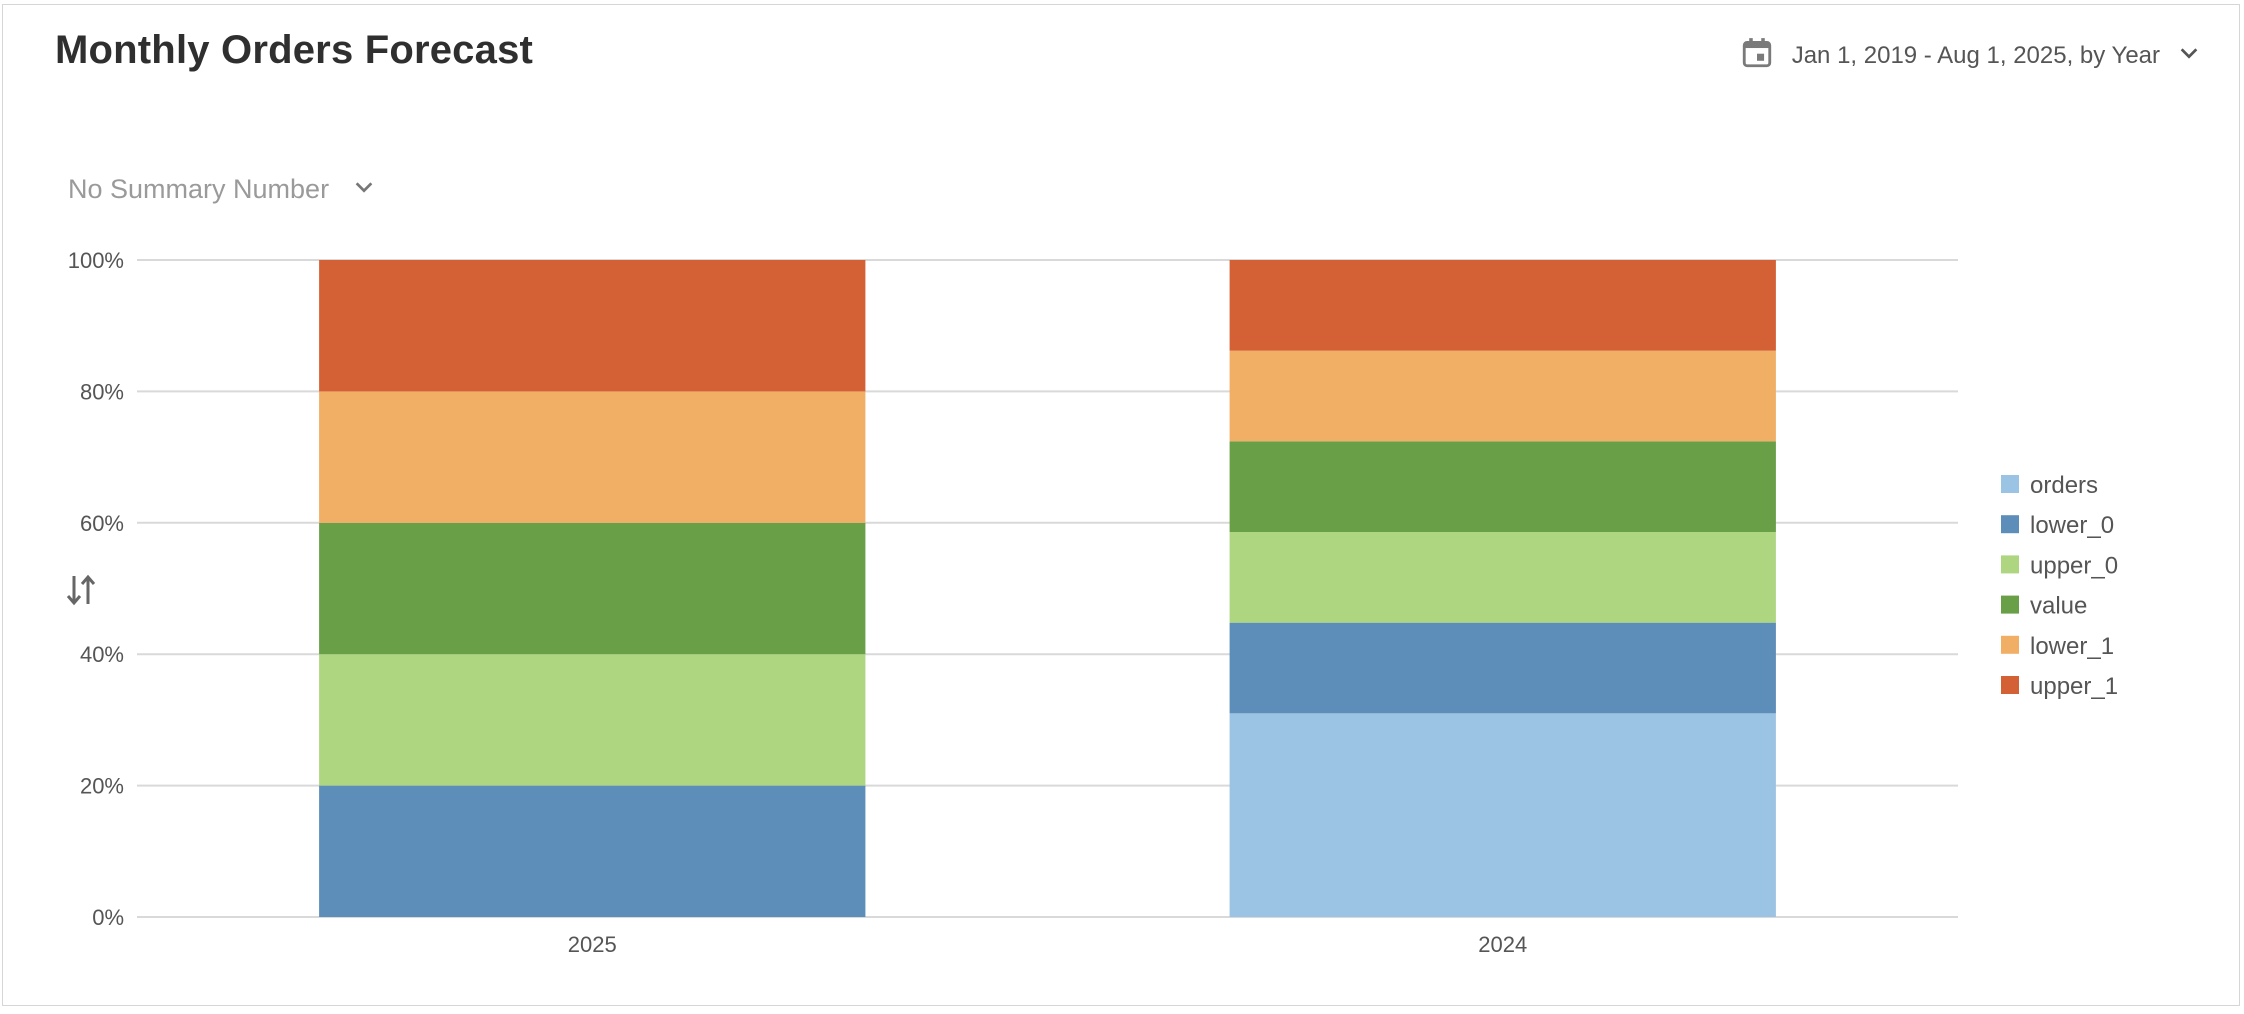  I want to click on summary-number-label: No Summary Number, so click(199, 189).